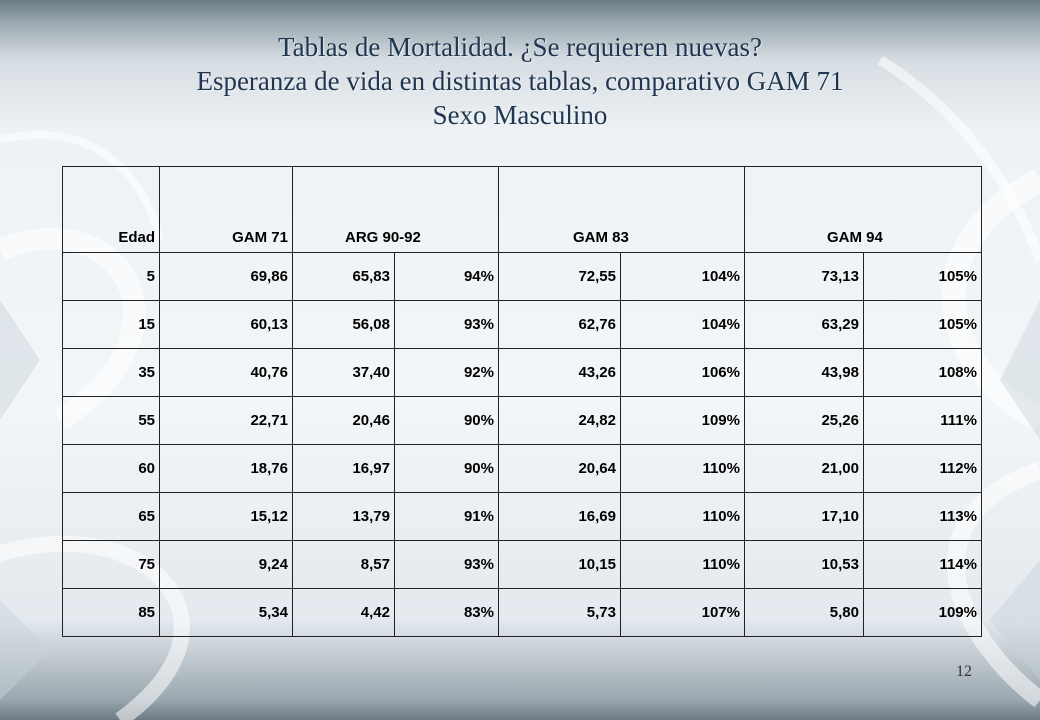  I want to click on cell-edad: 55, so click(111, 420).